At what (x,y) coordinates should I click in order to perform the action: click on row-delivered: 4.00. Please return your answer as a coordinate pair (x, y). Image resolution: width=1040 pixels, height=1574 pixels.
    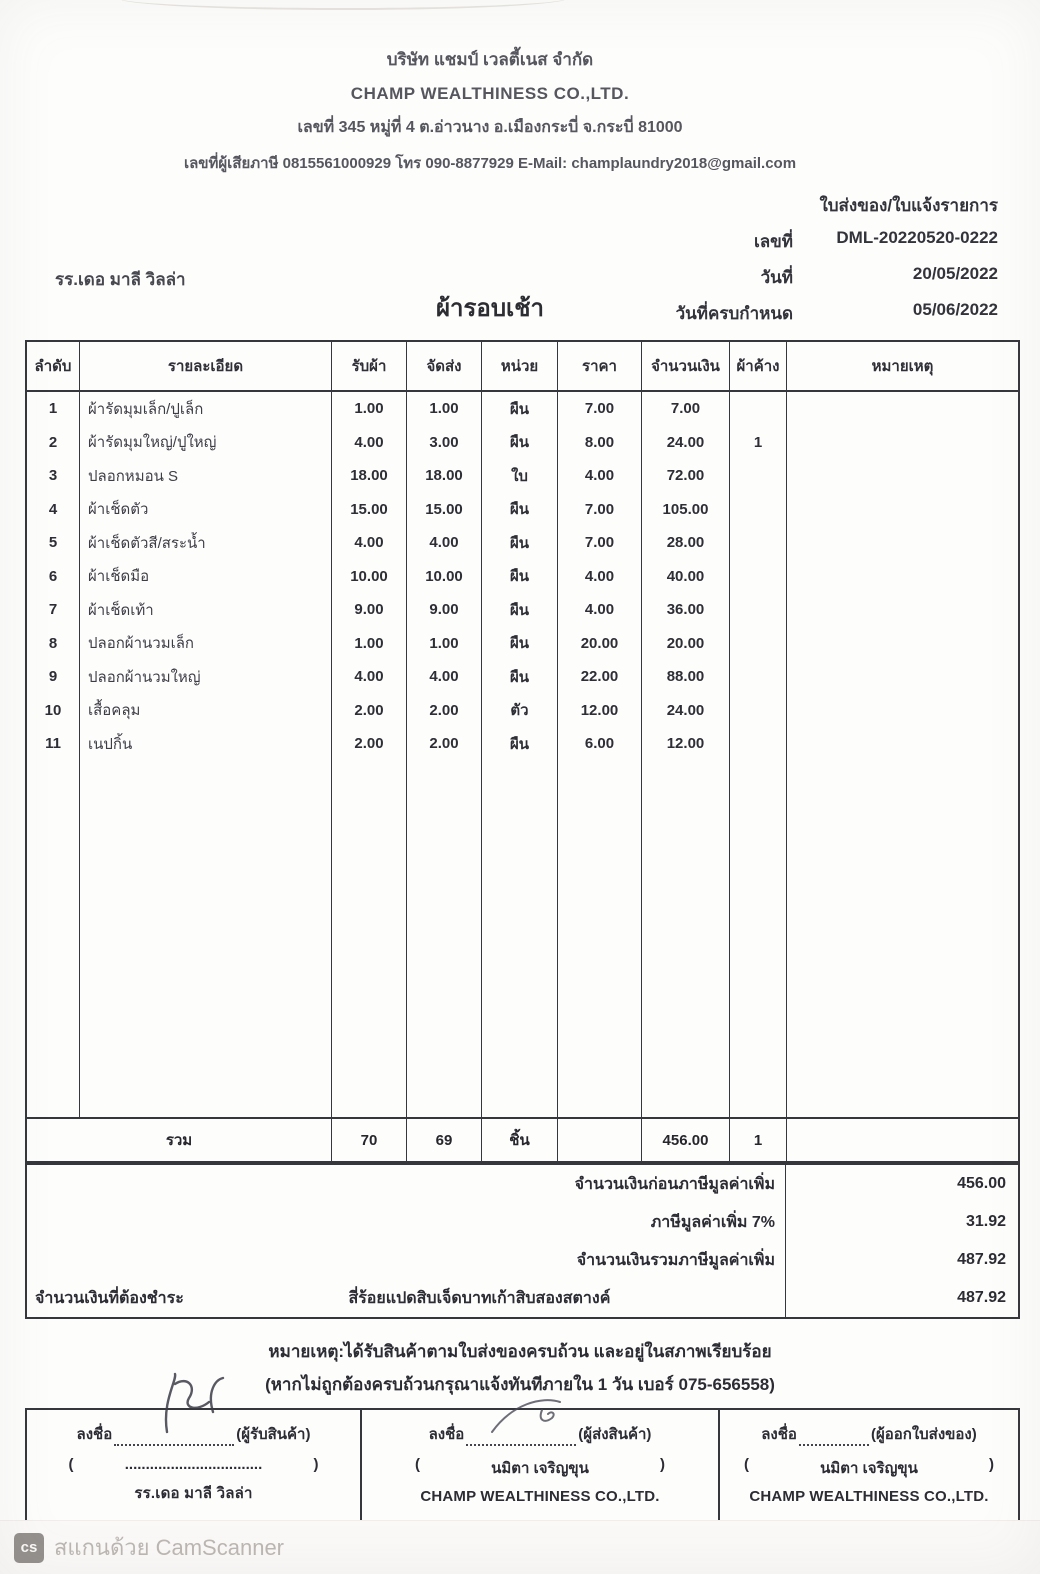
    Looking at the image, I should click on (444, 677).